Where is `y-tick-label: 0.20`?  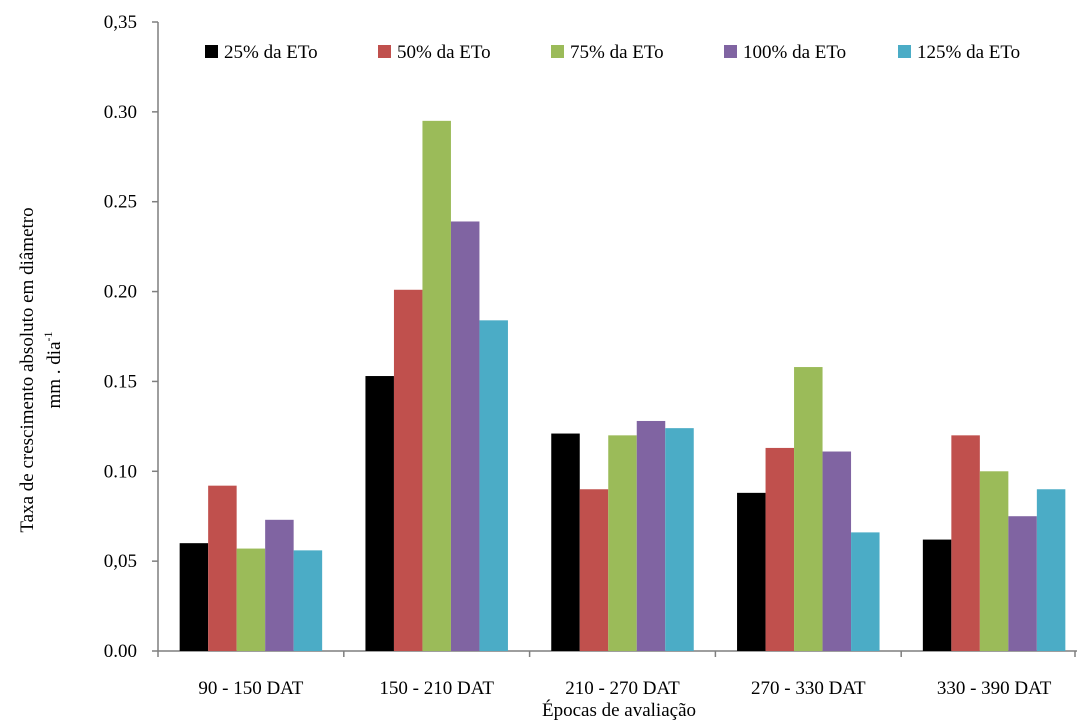 y-tick-label: 0.20 is located at coordinates (120, 292).